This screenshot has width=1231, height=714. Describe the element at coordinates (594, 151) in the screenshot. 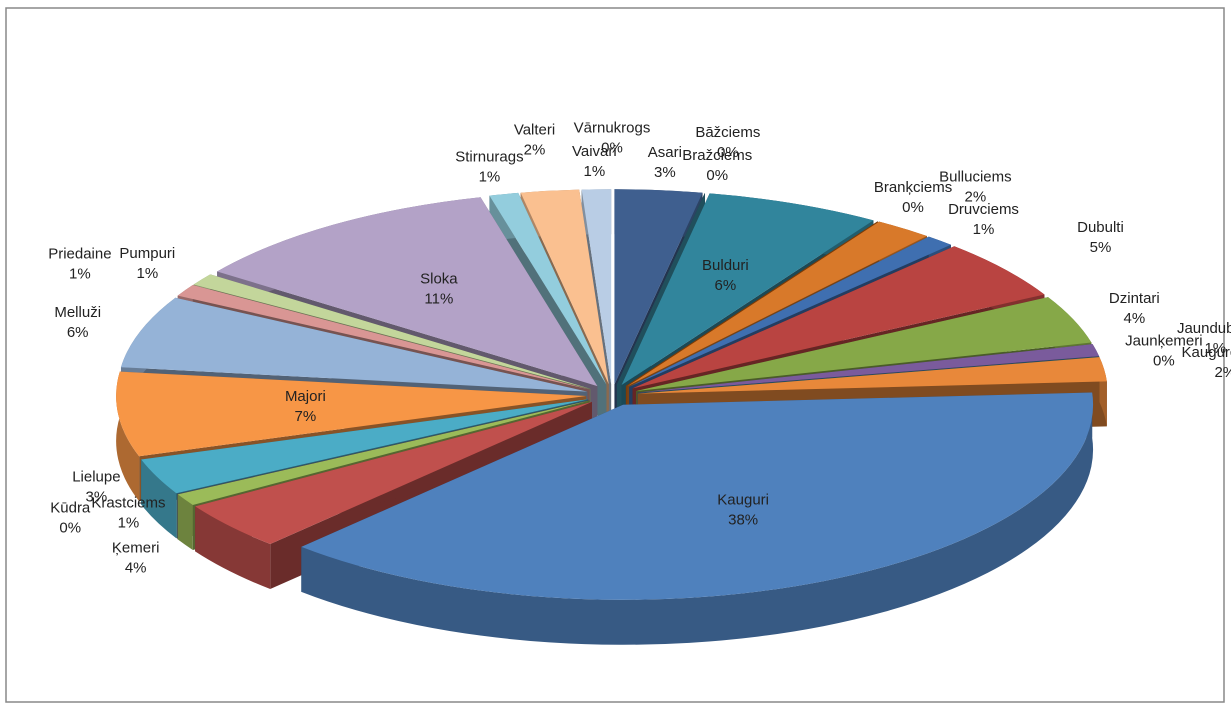

I see `slice-label: Vaivari` at that location.